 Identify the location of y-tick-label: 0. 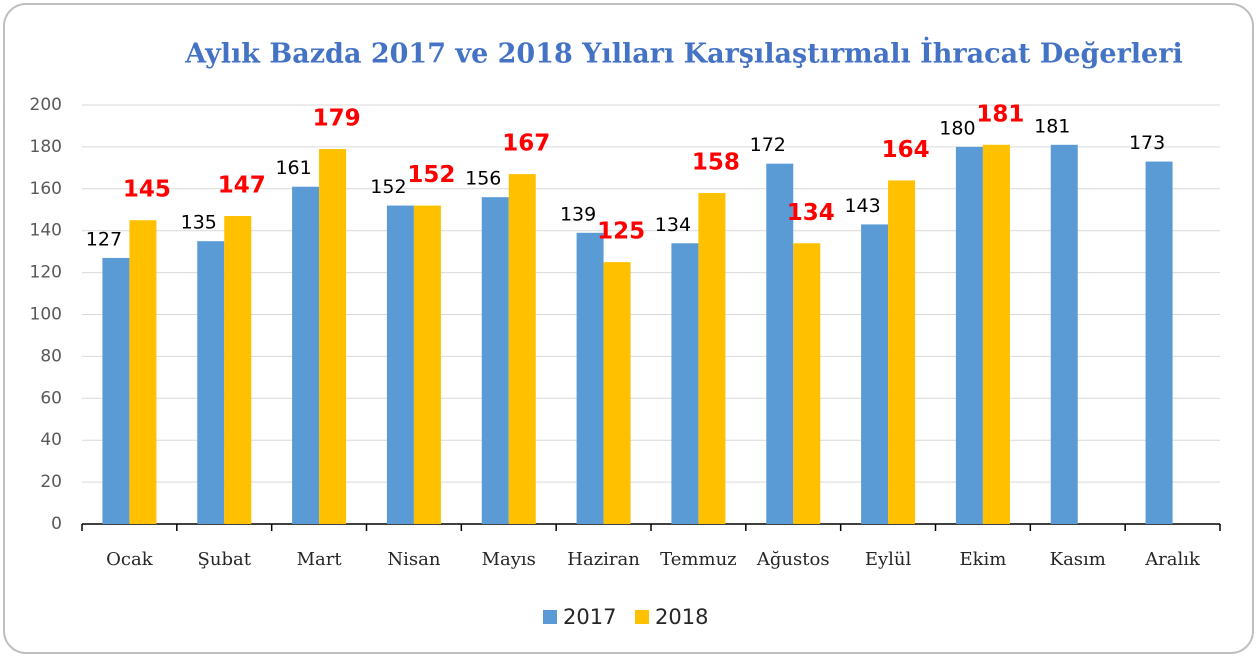
(56, 524).